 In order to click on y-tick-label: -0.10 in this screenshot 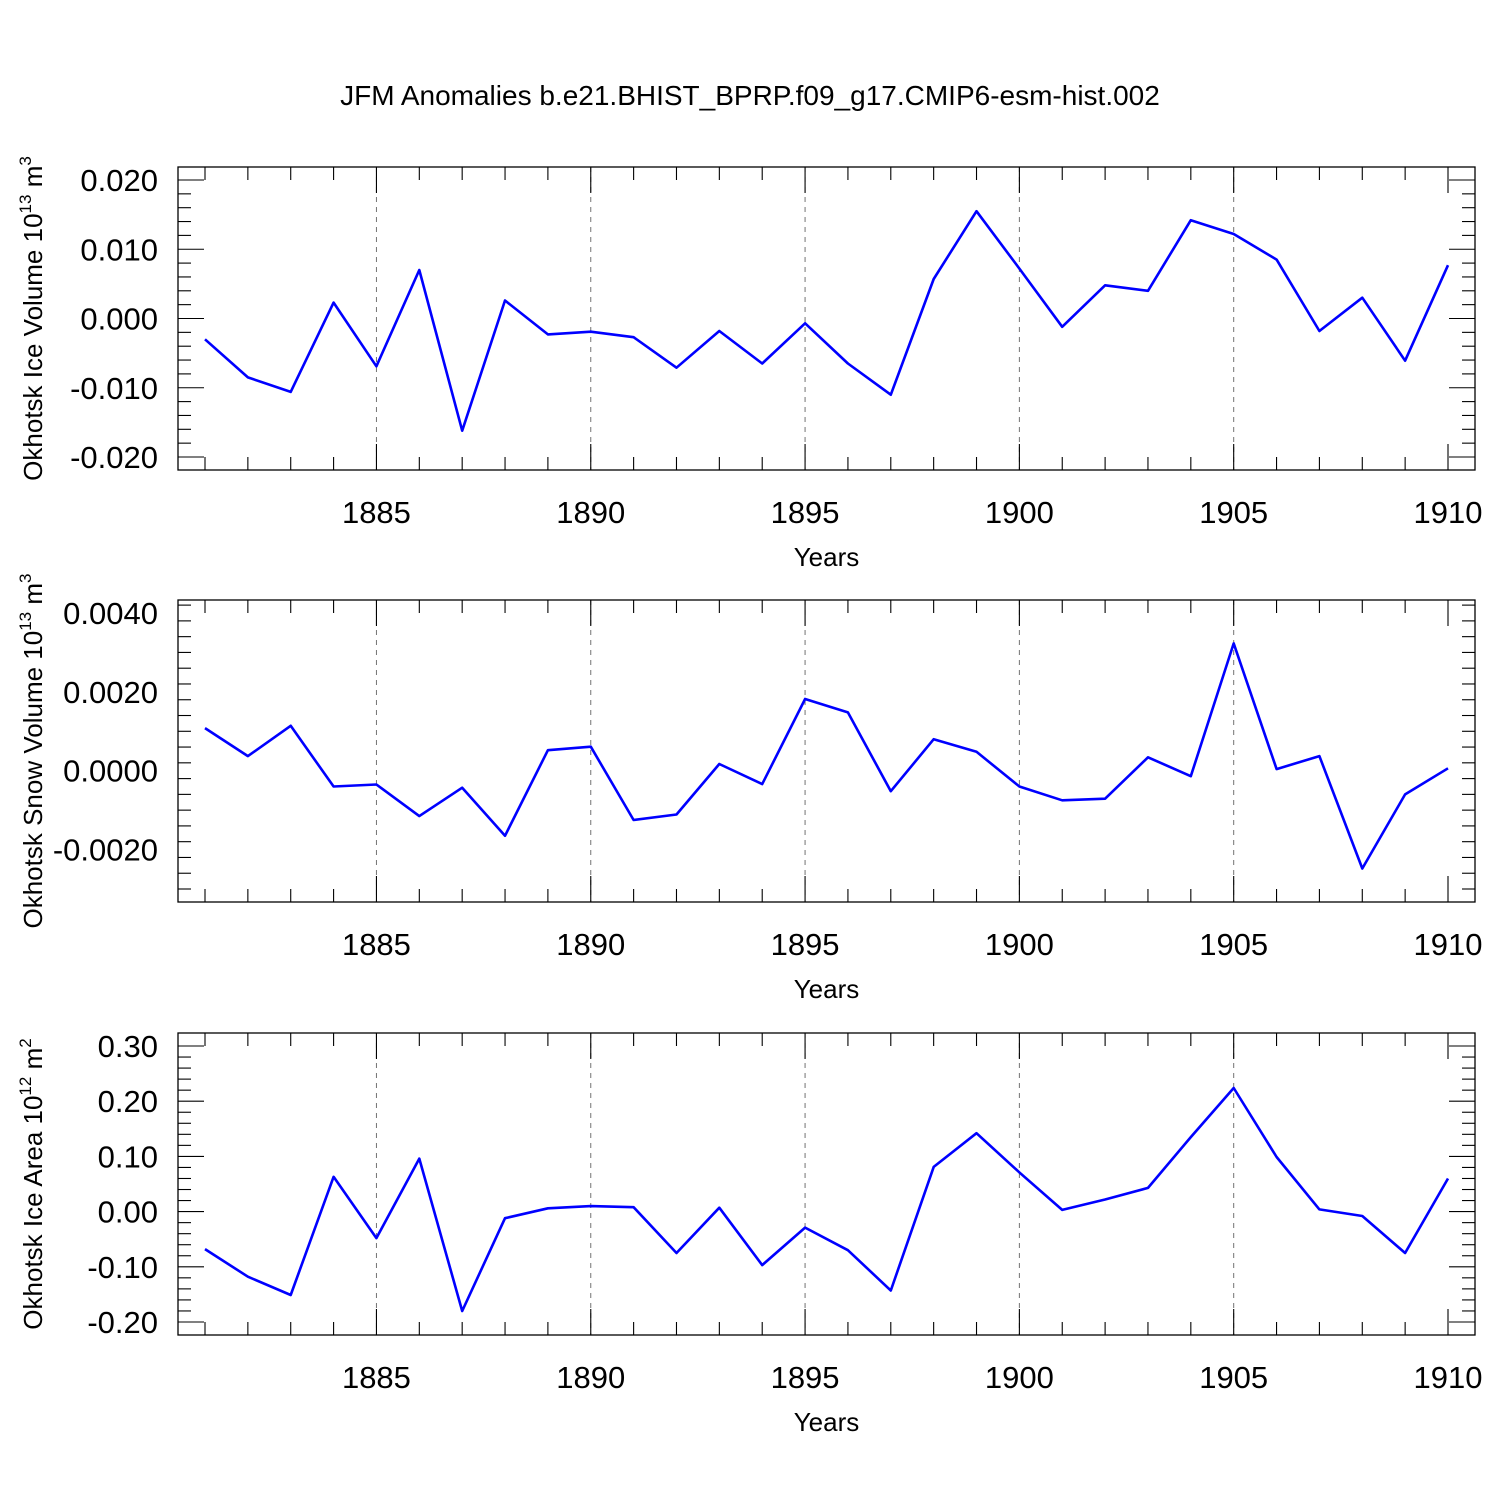, I will do `click(122, 1267)`.